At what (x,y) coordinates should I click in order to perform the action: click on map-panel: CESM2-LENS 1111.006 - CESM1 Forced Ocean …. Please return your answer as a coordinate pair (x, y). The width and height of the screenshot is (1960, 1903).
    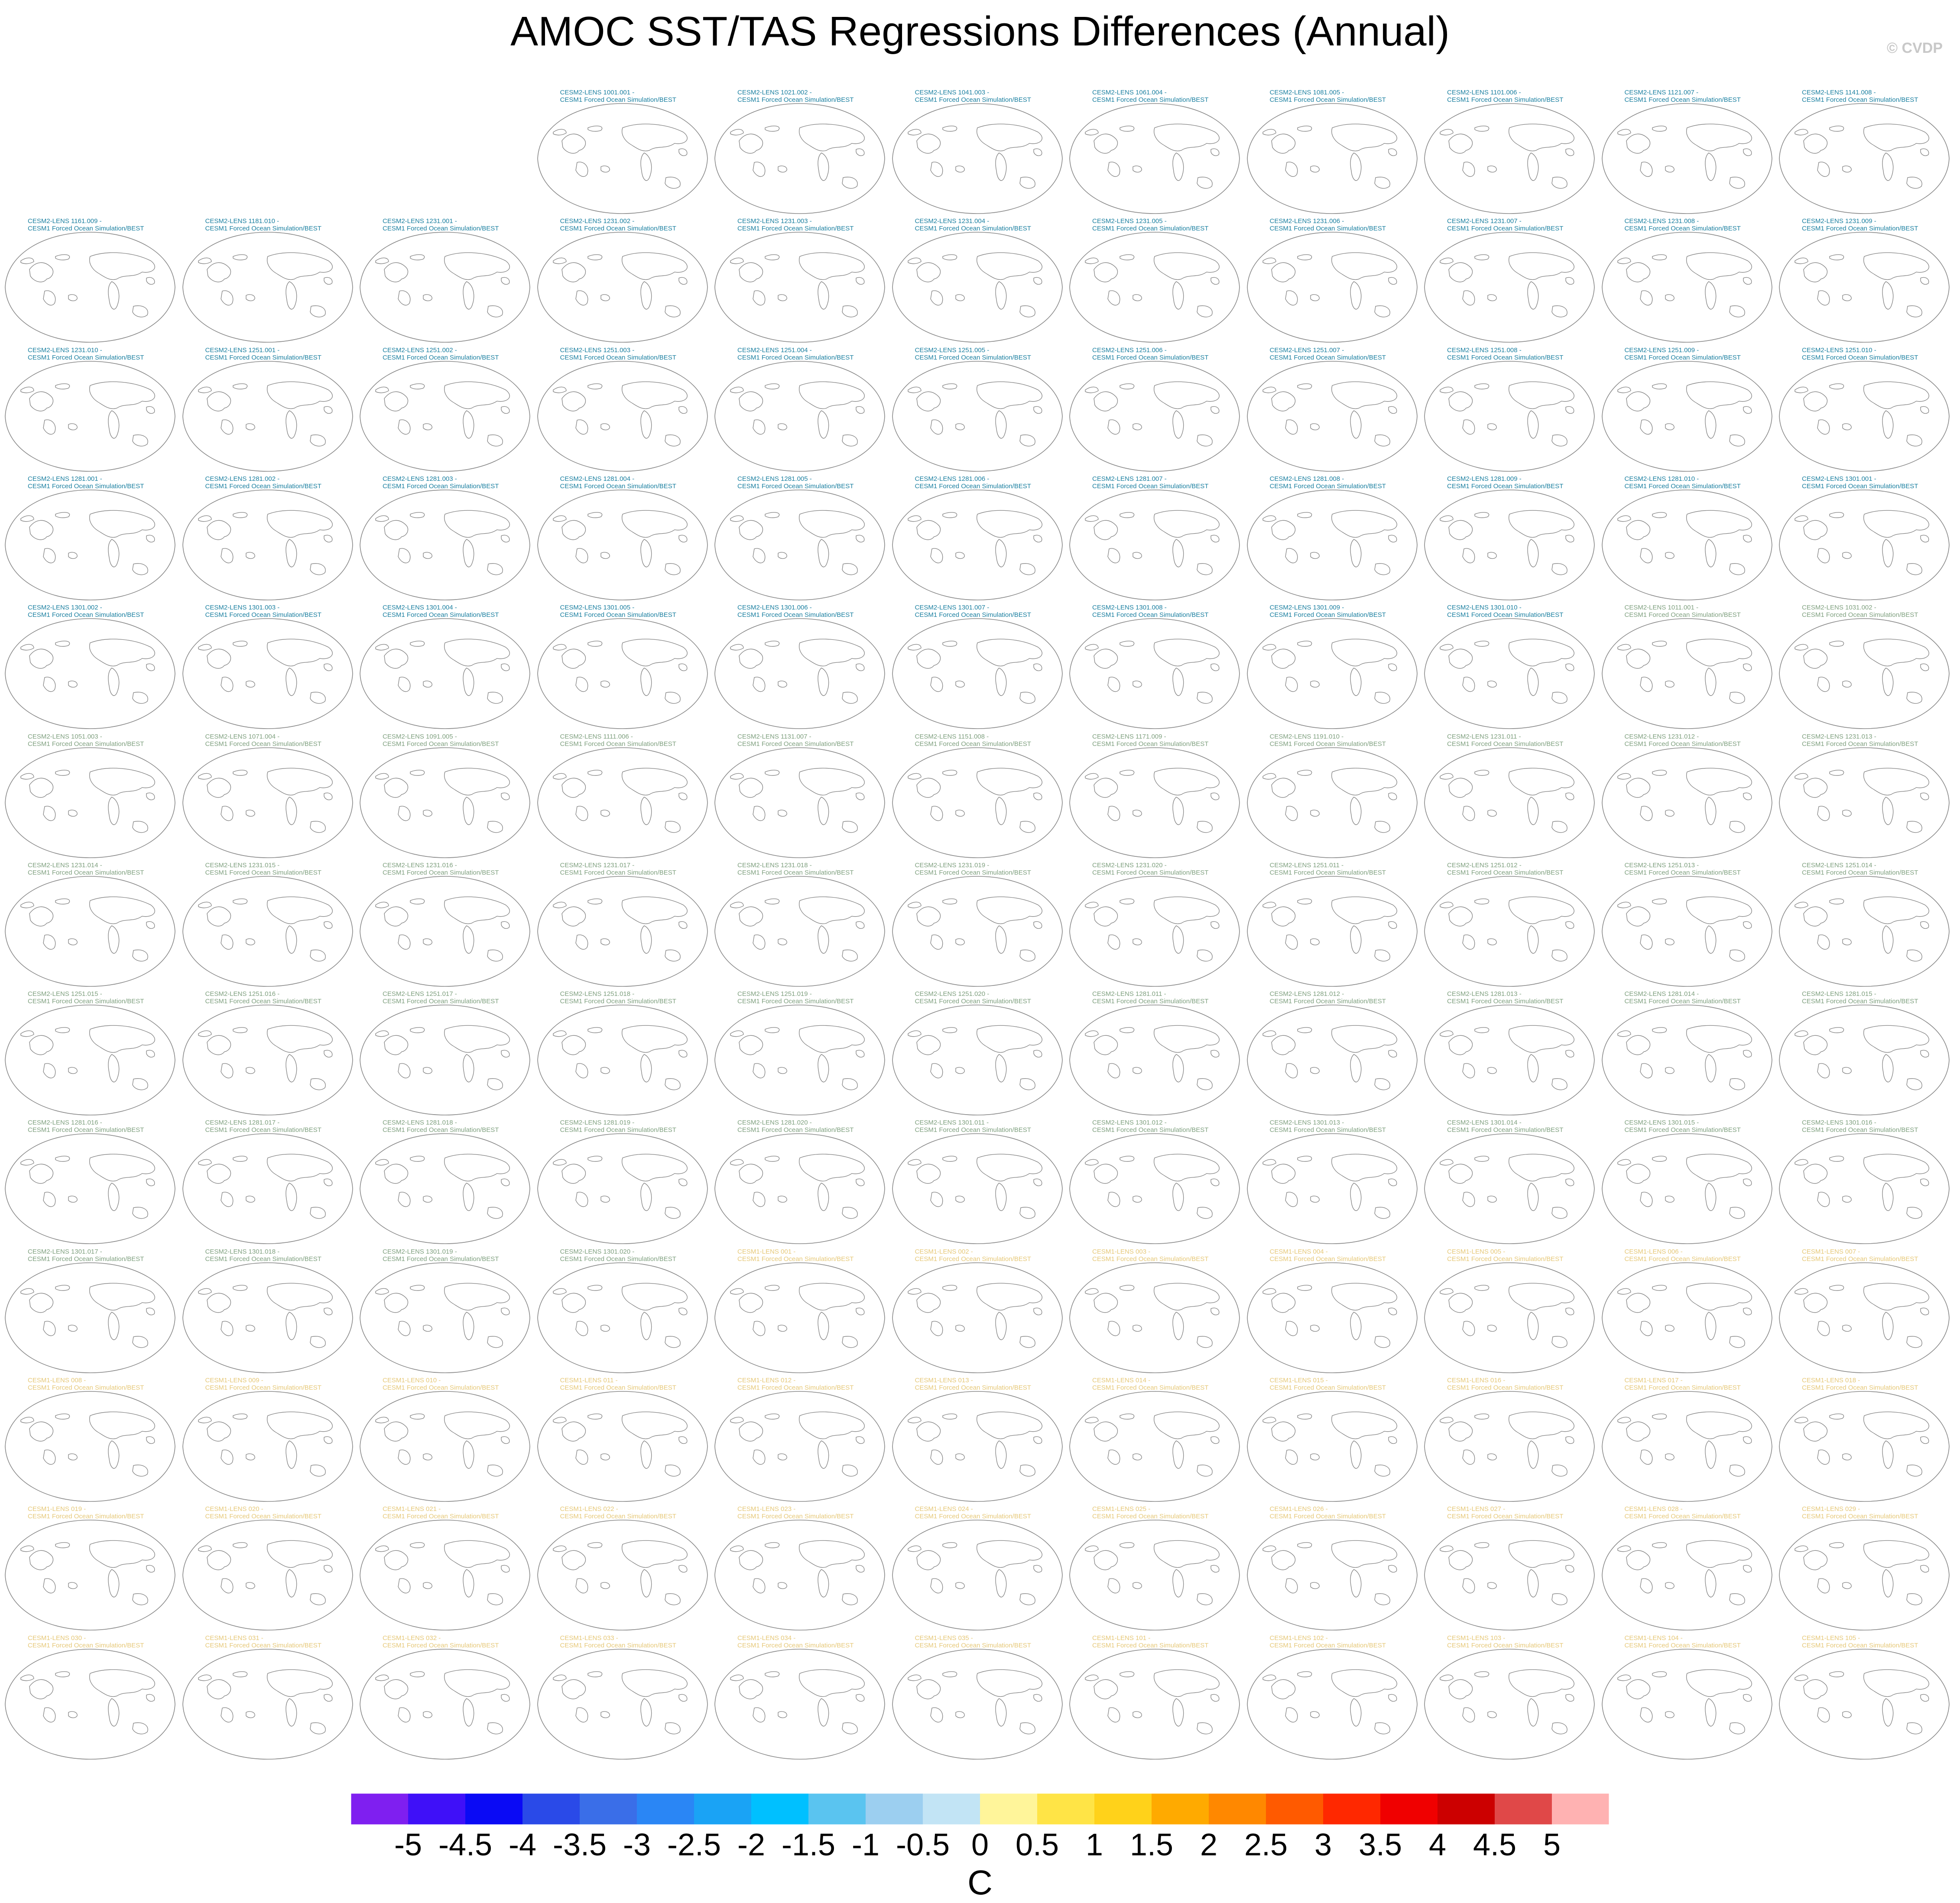
    Looking at the image, I should click on (622, 797).